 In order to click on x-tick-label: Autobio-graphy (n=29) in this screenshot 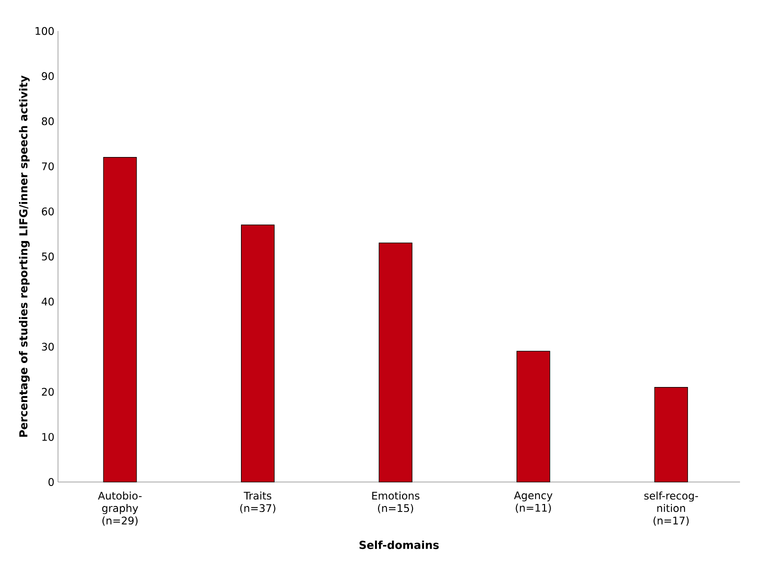, I will do `click(120, 509)`.